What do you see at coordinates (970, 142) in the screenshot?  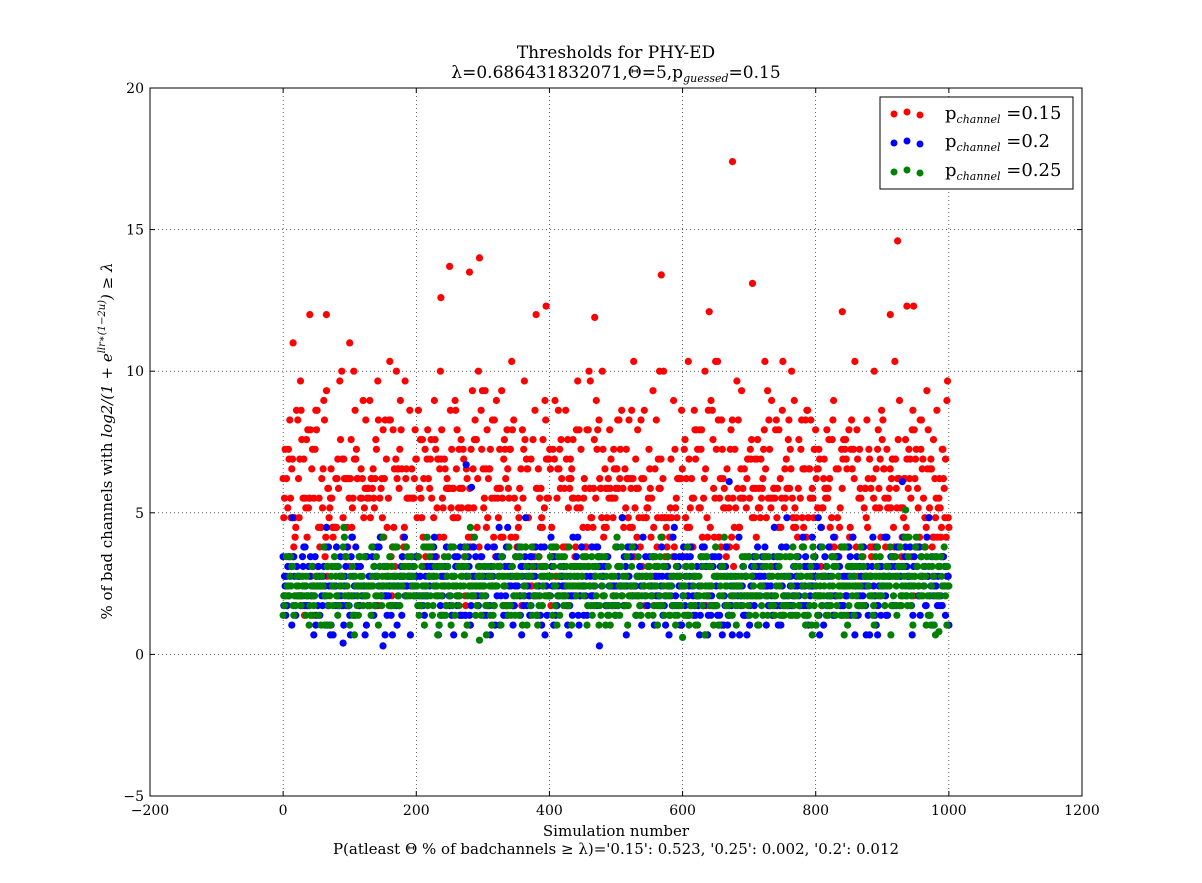 I see `legend-entry-1: pchannel =0.2` at bounding box center [970, 142].